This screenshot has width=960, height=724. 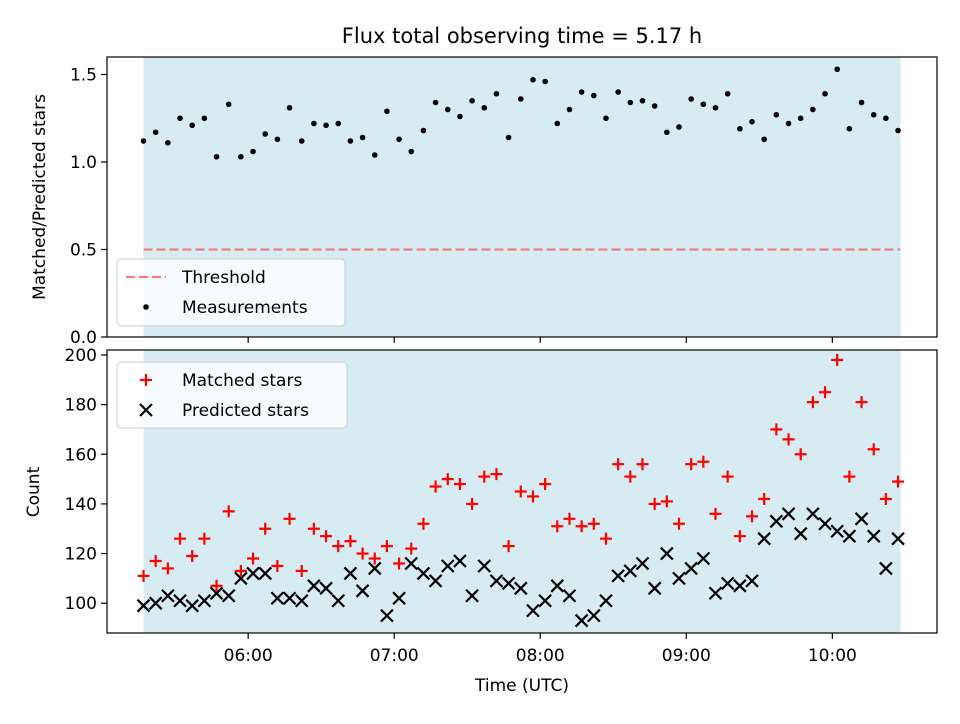 What do you see at coordinates (81, 505) in the screenshot?
I see `bottom-y-tick-label: 140` at bounding box center [81, 505].